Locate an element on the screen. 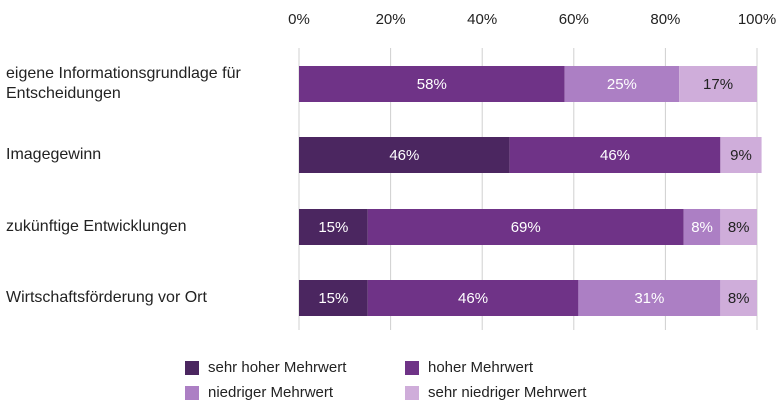 The height and width of the screenshot is (406, 783). x-tick-label: 80% is located at coordinates (665, 19).